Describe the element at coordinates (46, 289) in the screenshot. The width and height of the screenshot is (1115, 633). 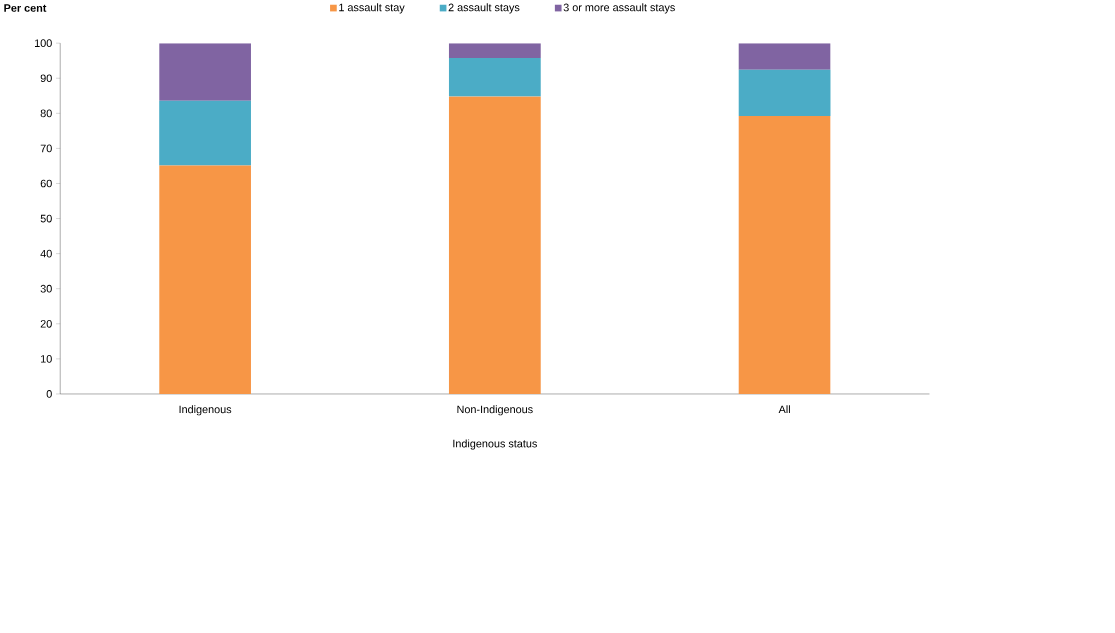
I see `y-tick-label: 30` at that location.